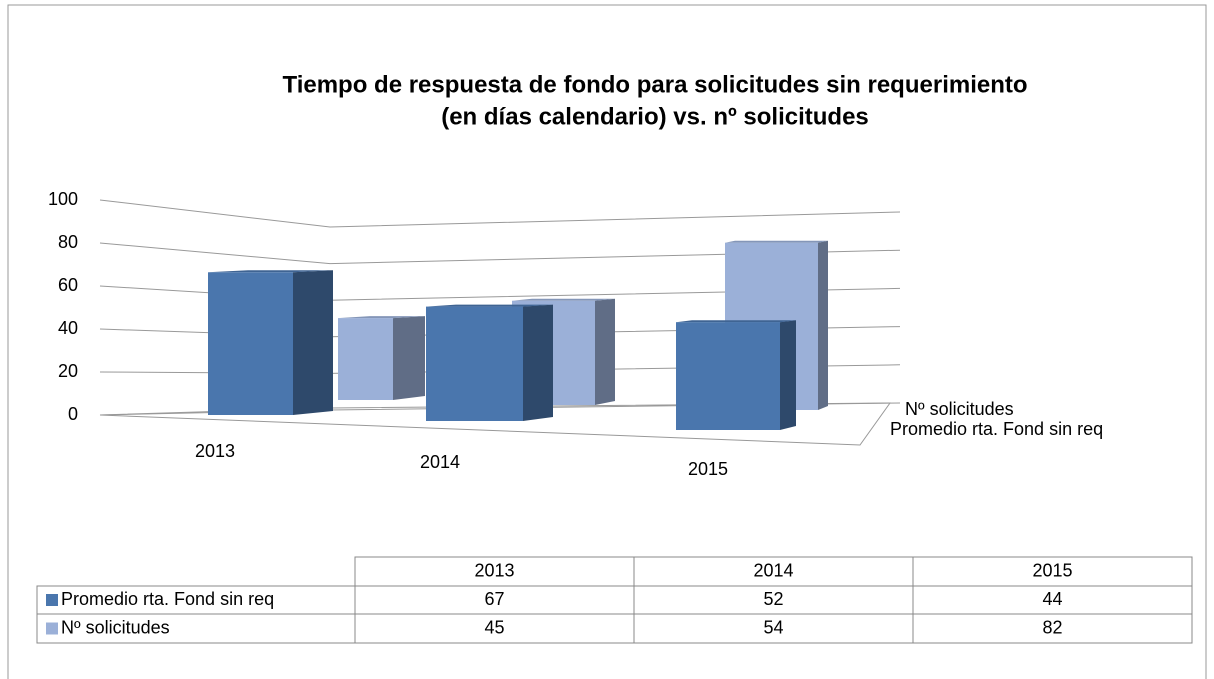  What do you see at coordinates (1052, 599) in the screenshot?
I see `table-value: 44` at bounding box center [1052, 599].